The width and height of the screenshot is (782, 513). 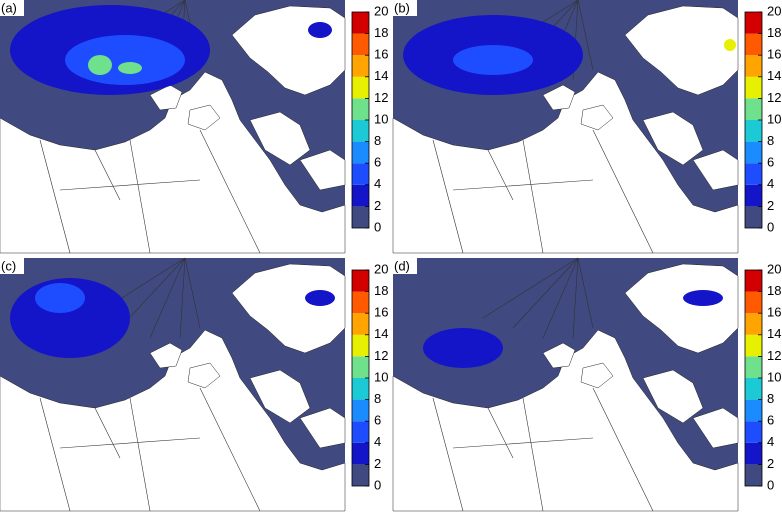 What do you see at coordinates (9, 7) in the screenshot?
I see `panel-label: (a)` at bounding box center [9, 7].